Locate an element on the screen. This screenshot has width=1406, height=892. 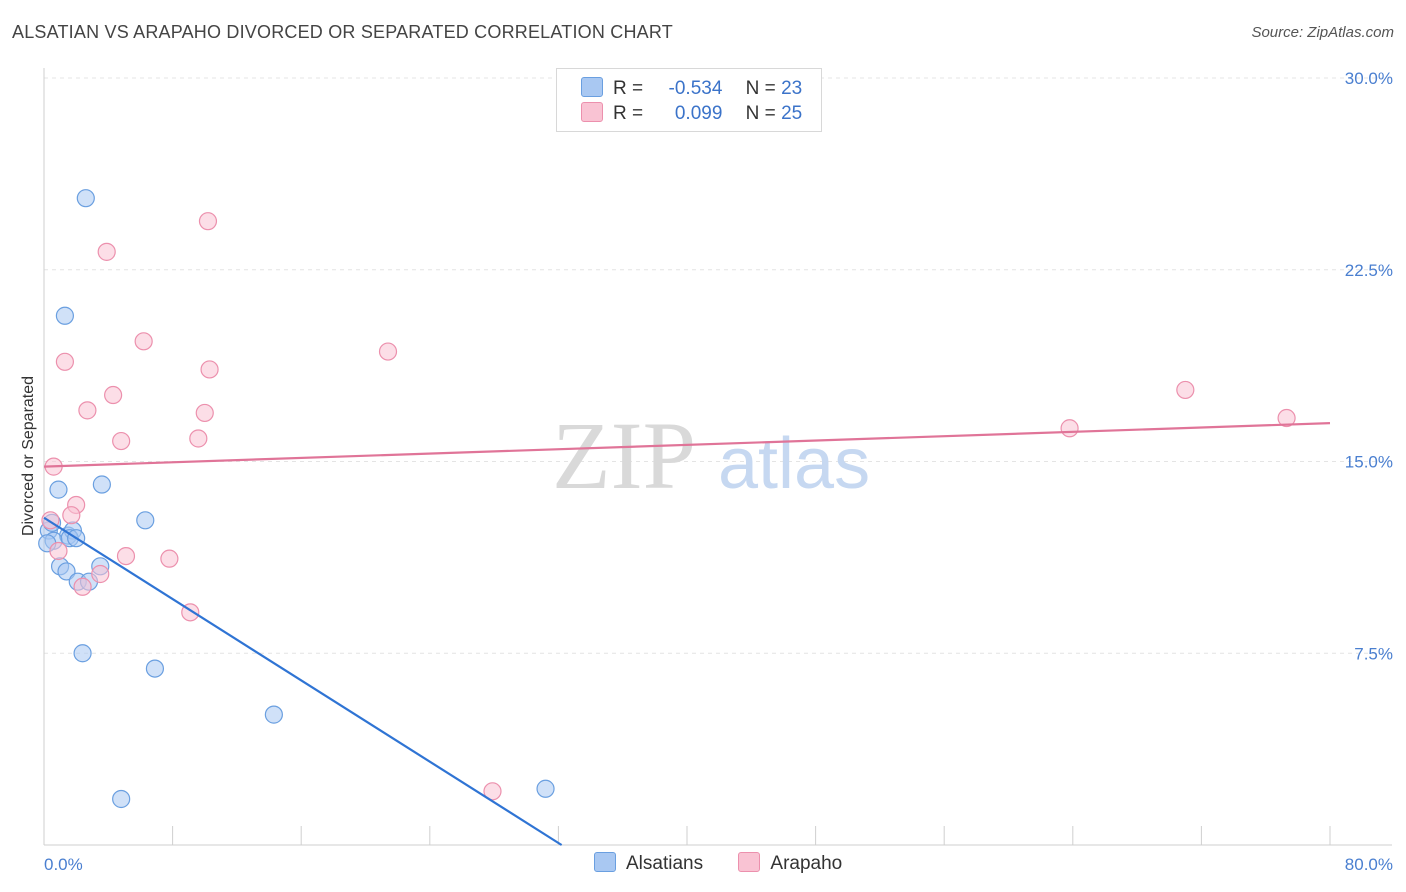
y-tick-label: 22.5% is located at coordinates (1369, 270).